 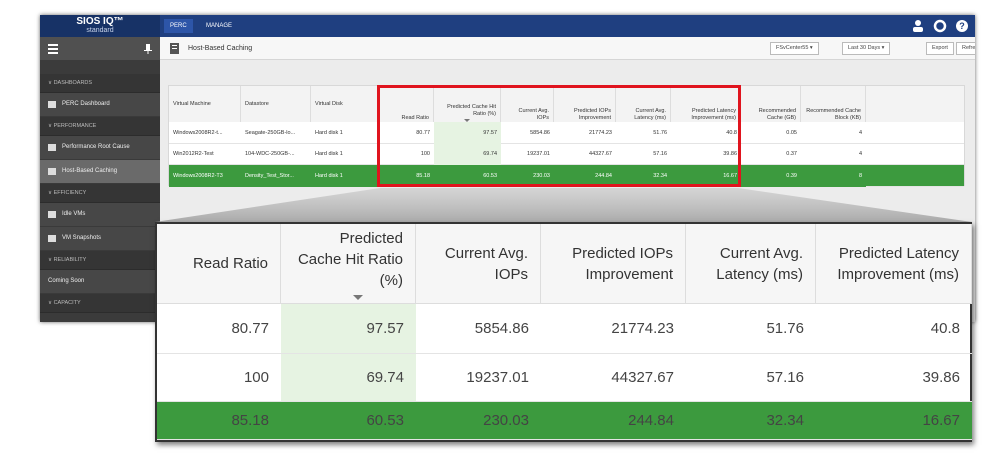 I want to click on logo: SIOS IQ™ standard, so click(x=100, y=26).